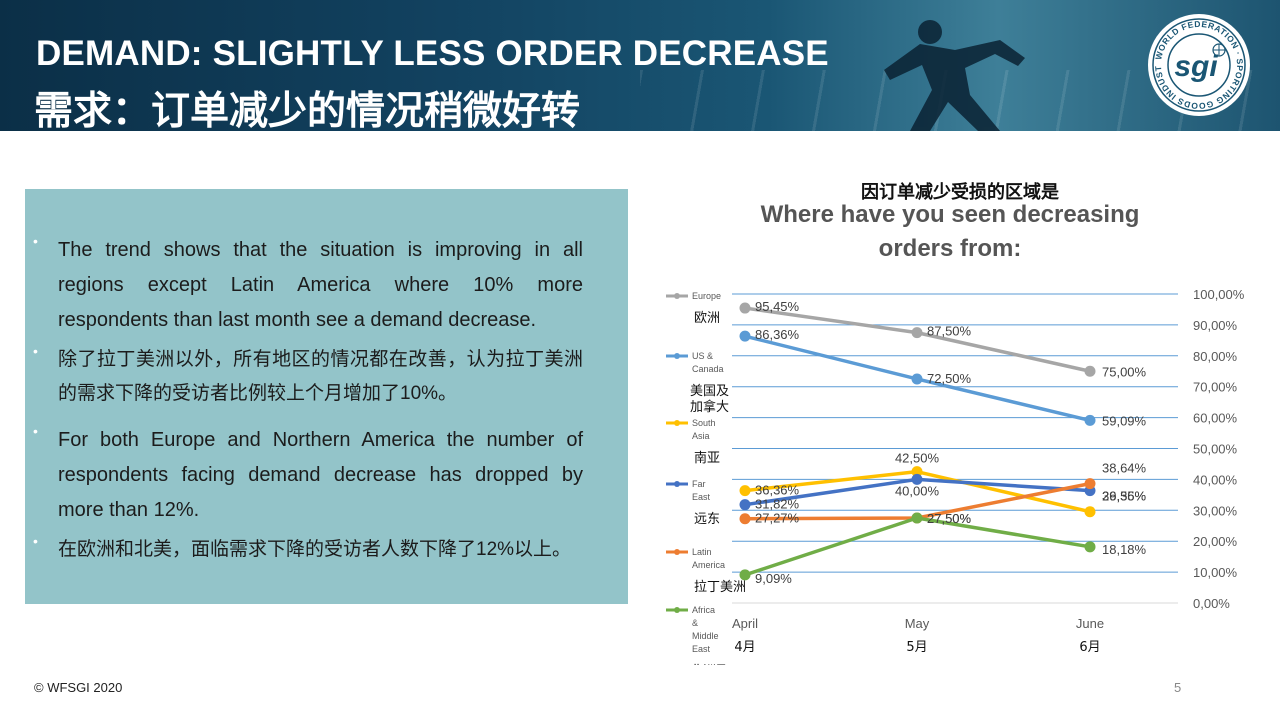 This screenshot has height=720, width=1280. What do you see at coordinates (1215, 449) in the screenshot?
I see `y-tick-label: 50,00%` at bounding box center [1215, 449].